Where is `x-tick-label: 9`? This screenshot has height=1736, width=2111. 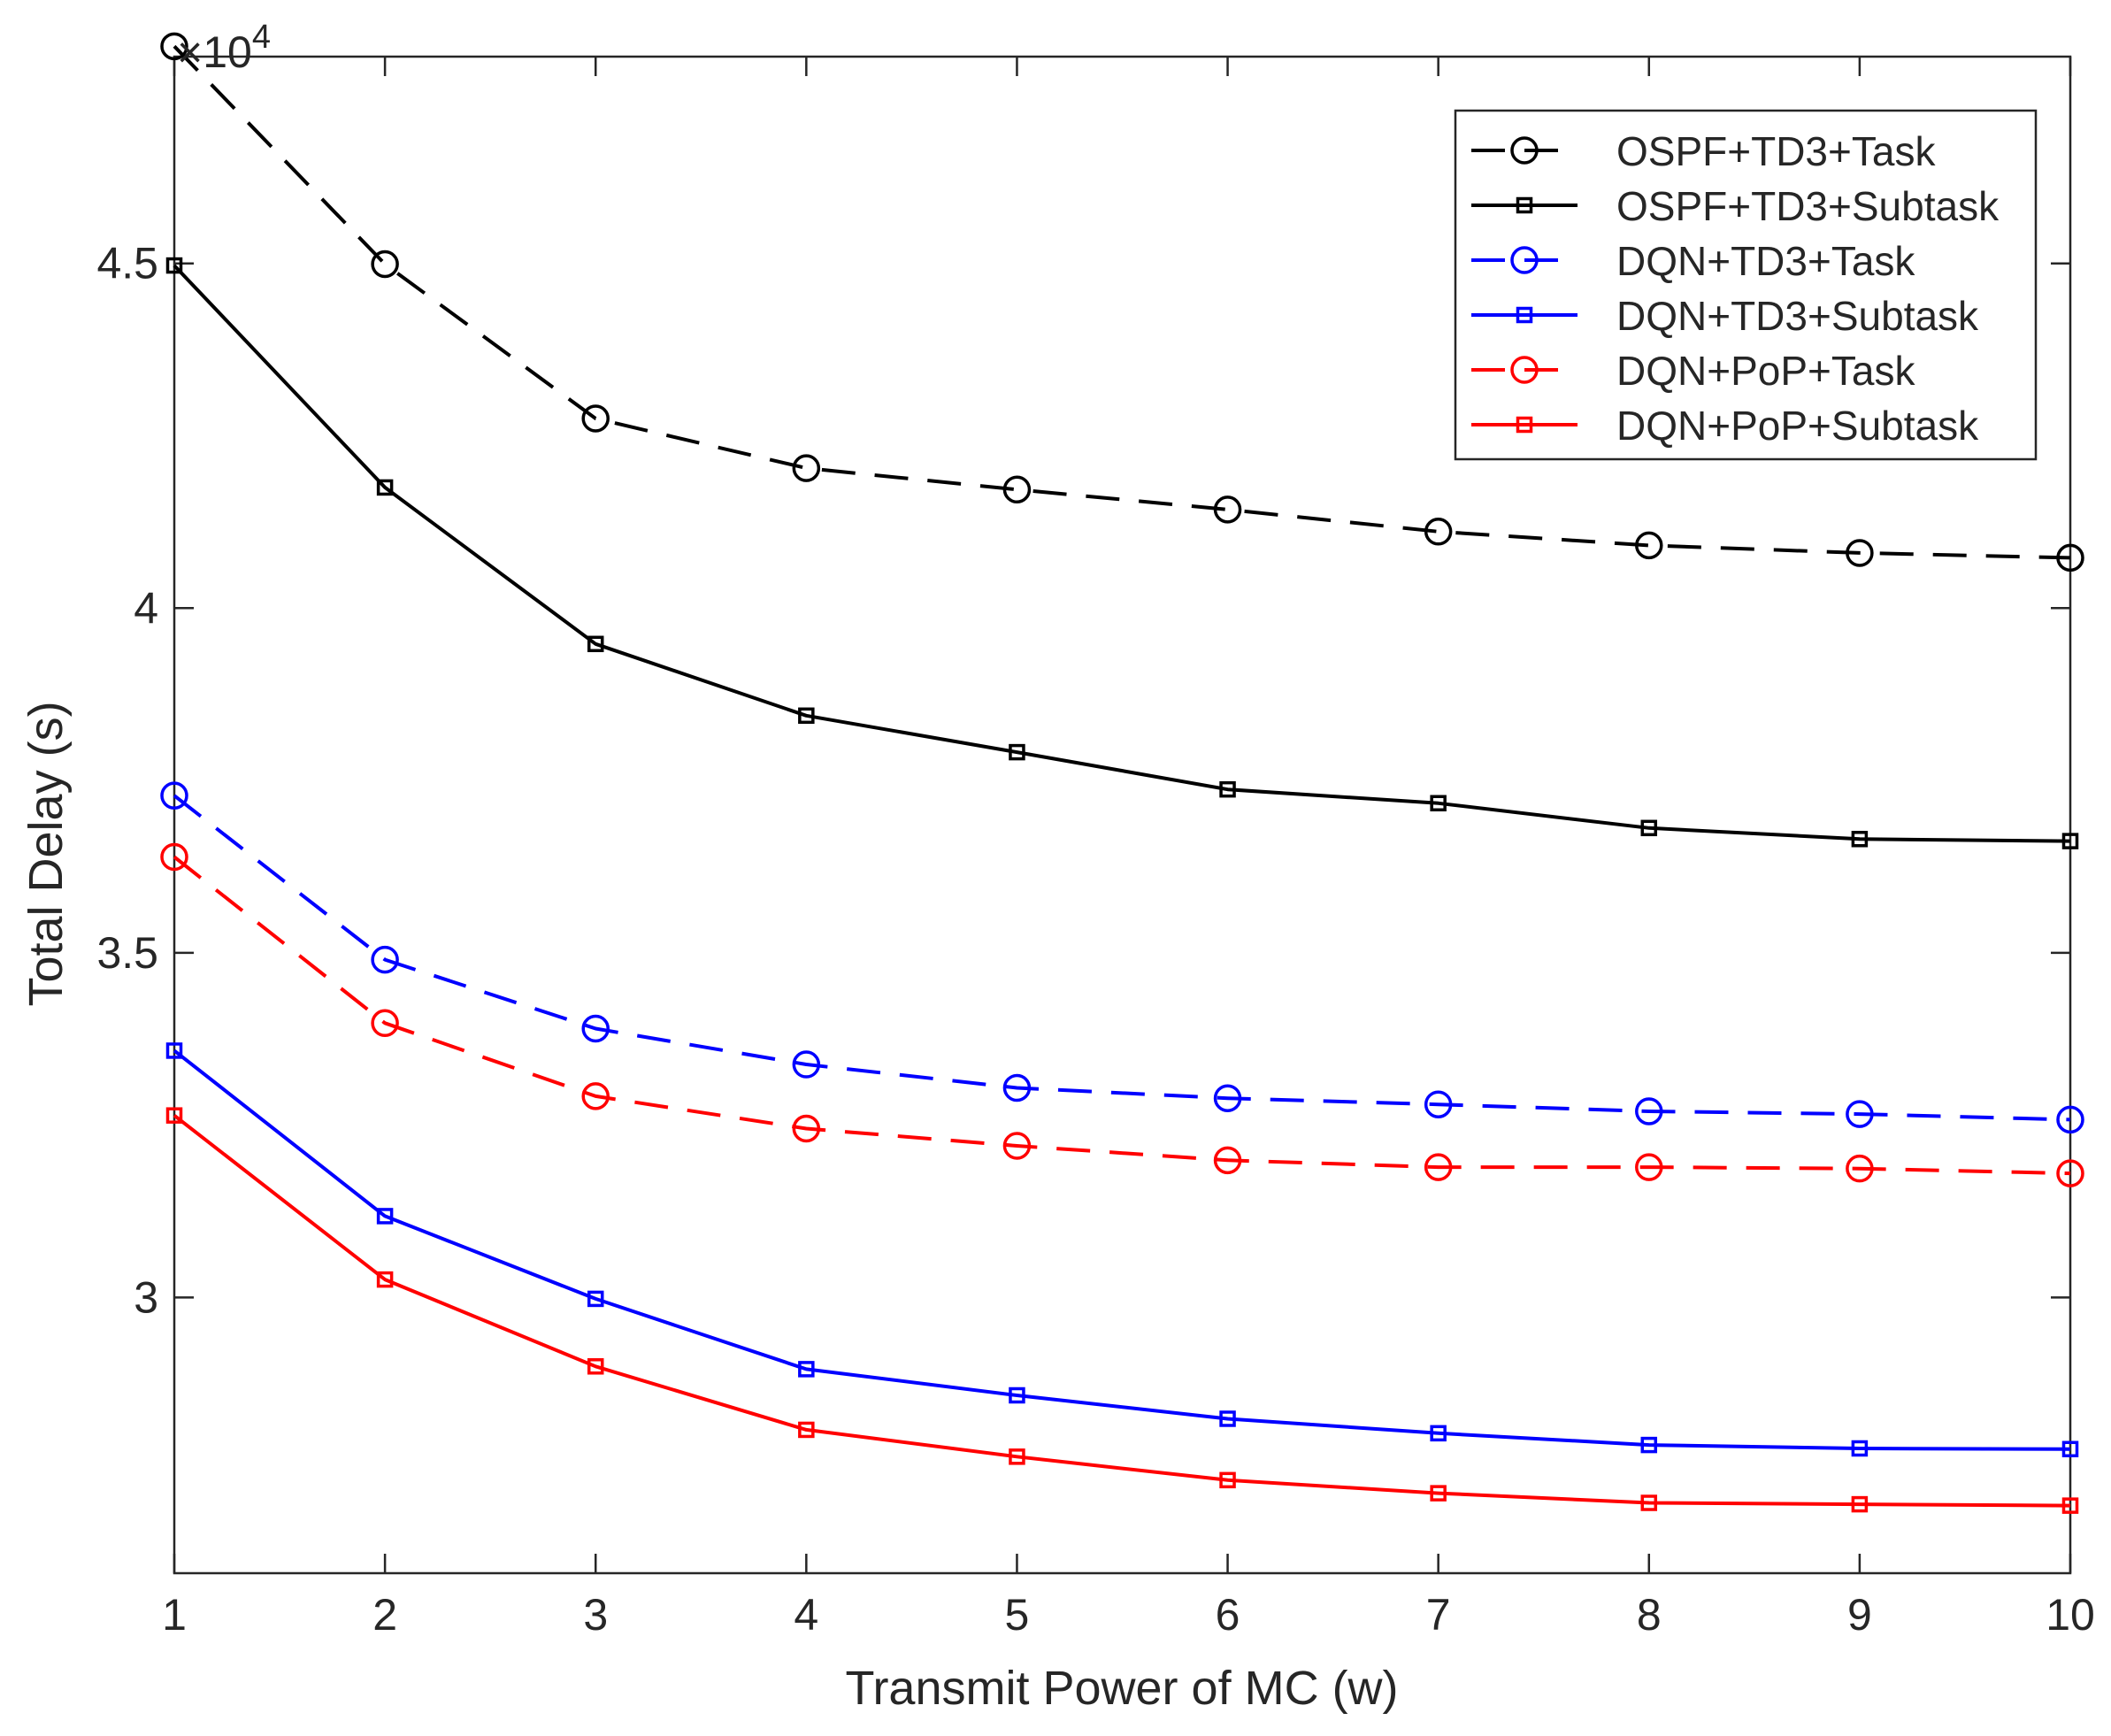
x-tick-label: 9 is located at coordinates (1859, 1615).